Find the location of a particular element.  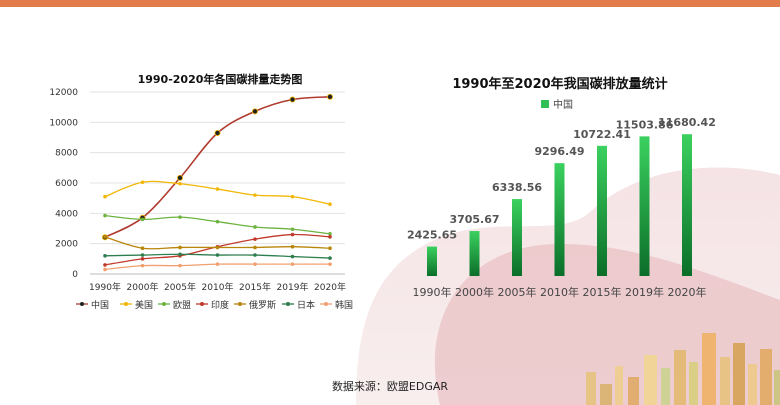

legend-item: 中国 is located at coordinates (92, 305).